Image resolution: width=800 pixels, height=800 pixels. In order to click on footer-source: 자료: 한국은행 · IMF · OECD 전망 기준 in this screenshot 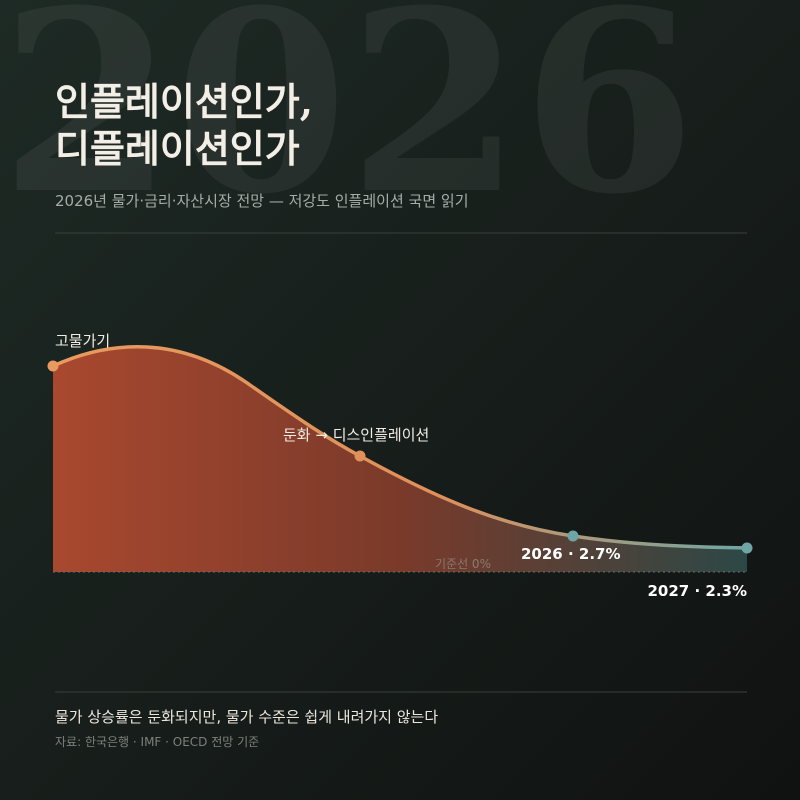, I will do `click(157, 741)`.